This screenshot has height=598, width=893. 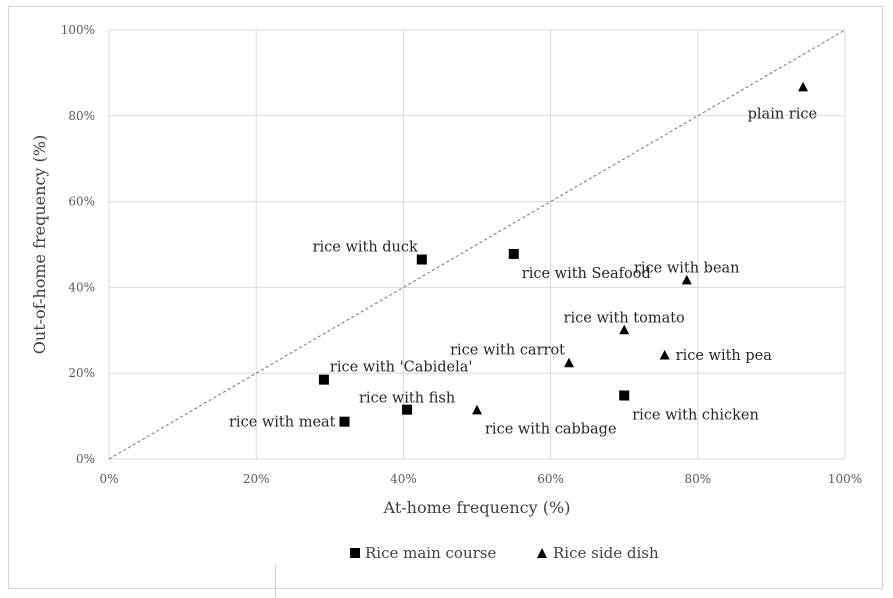 I want to click on marker-rice-with-tomato, so click(x=624, y=329).